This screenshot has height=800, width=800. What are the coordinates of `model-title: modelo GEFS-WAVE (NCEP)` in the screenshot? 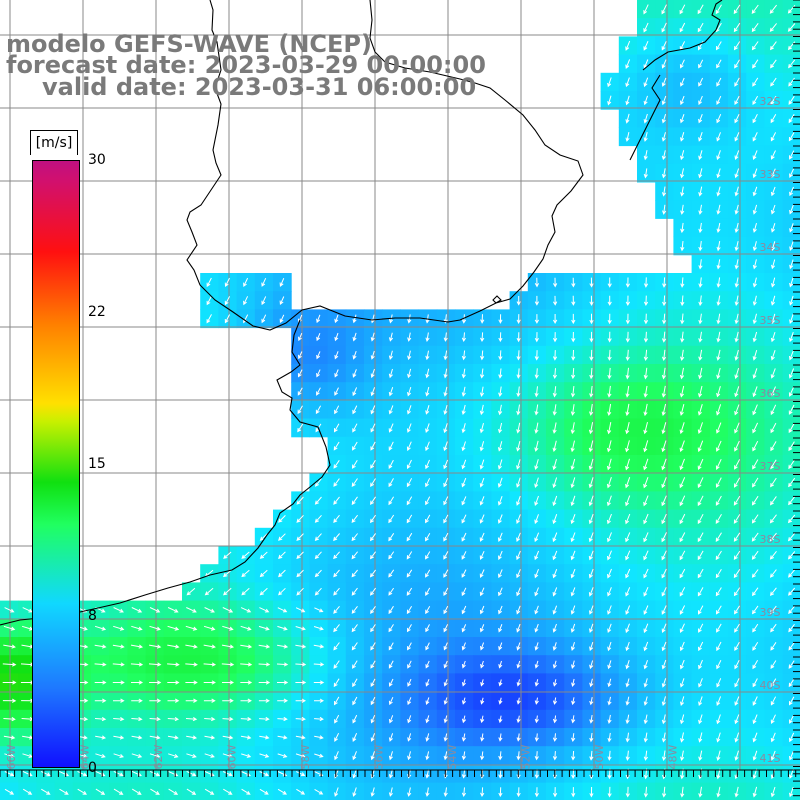 It's located at (189, 44).